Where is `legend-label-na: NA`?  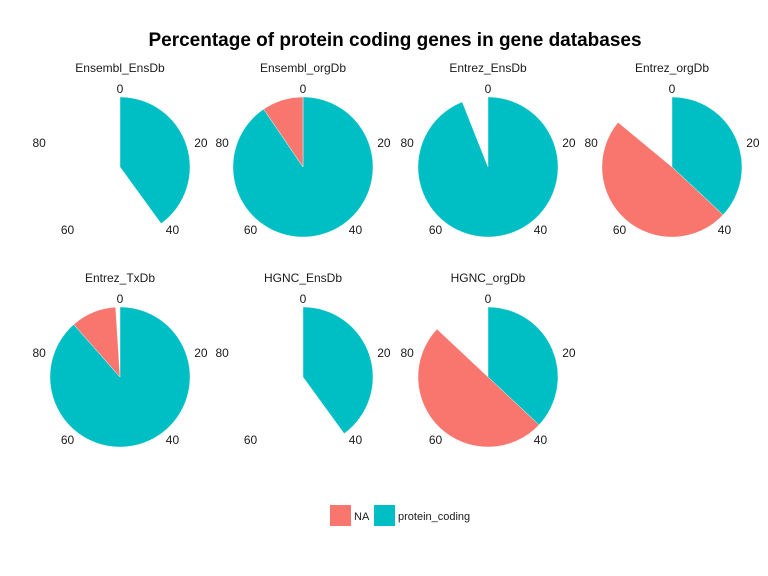 legend-label-na: NA is located at coordinates (362, 517).